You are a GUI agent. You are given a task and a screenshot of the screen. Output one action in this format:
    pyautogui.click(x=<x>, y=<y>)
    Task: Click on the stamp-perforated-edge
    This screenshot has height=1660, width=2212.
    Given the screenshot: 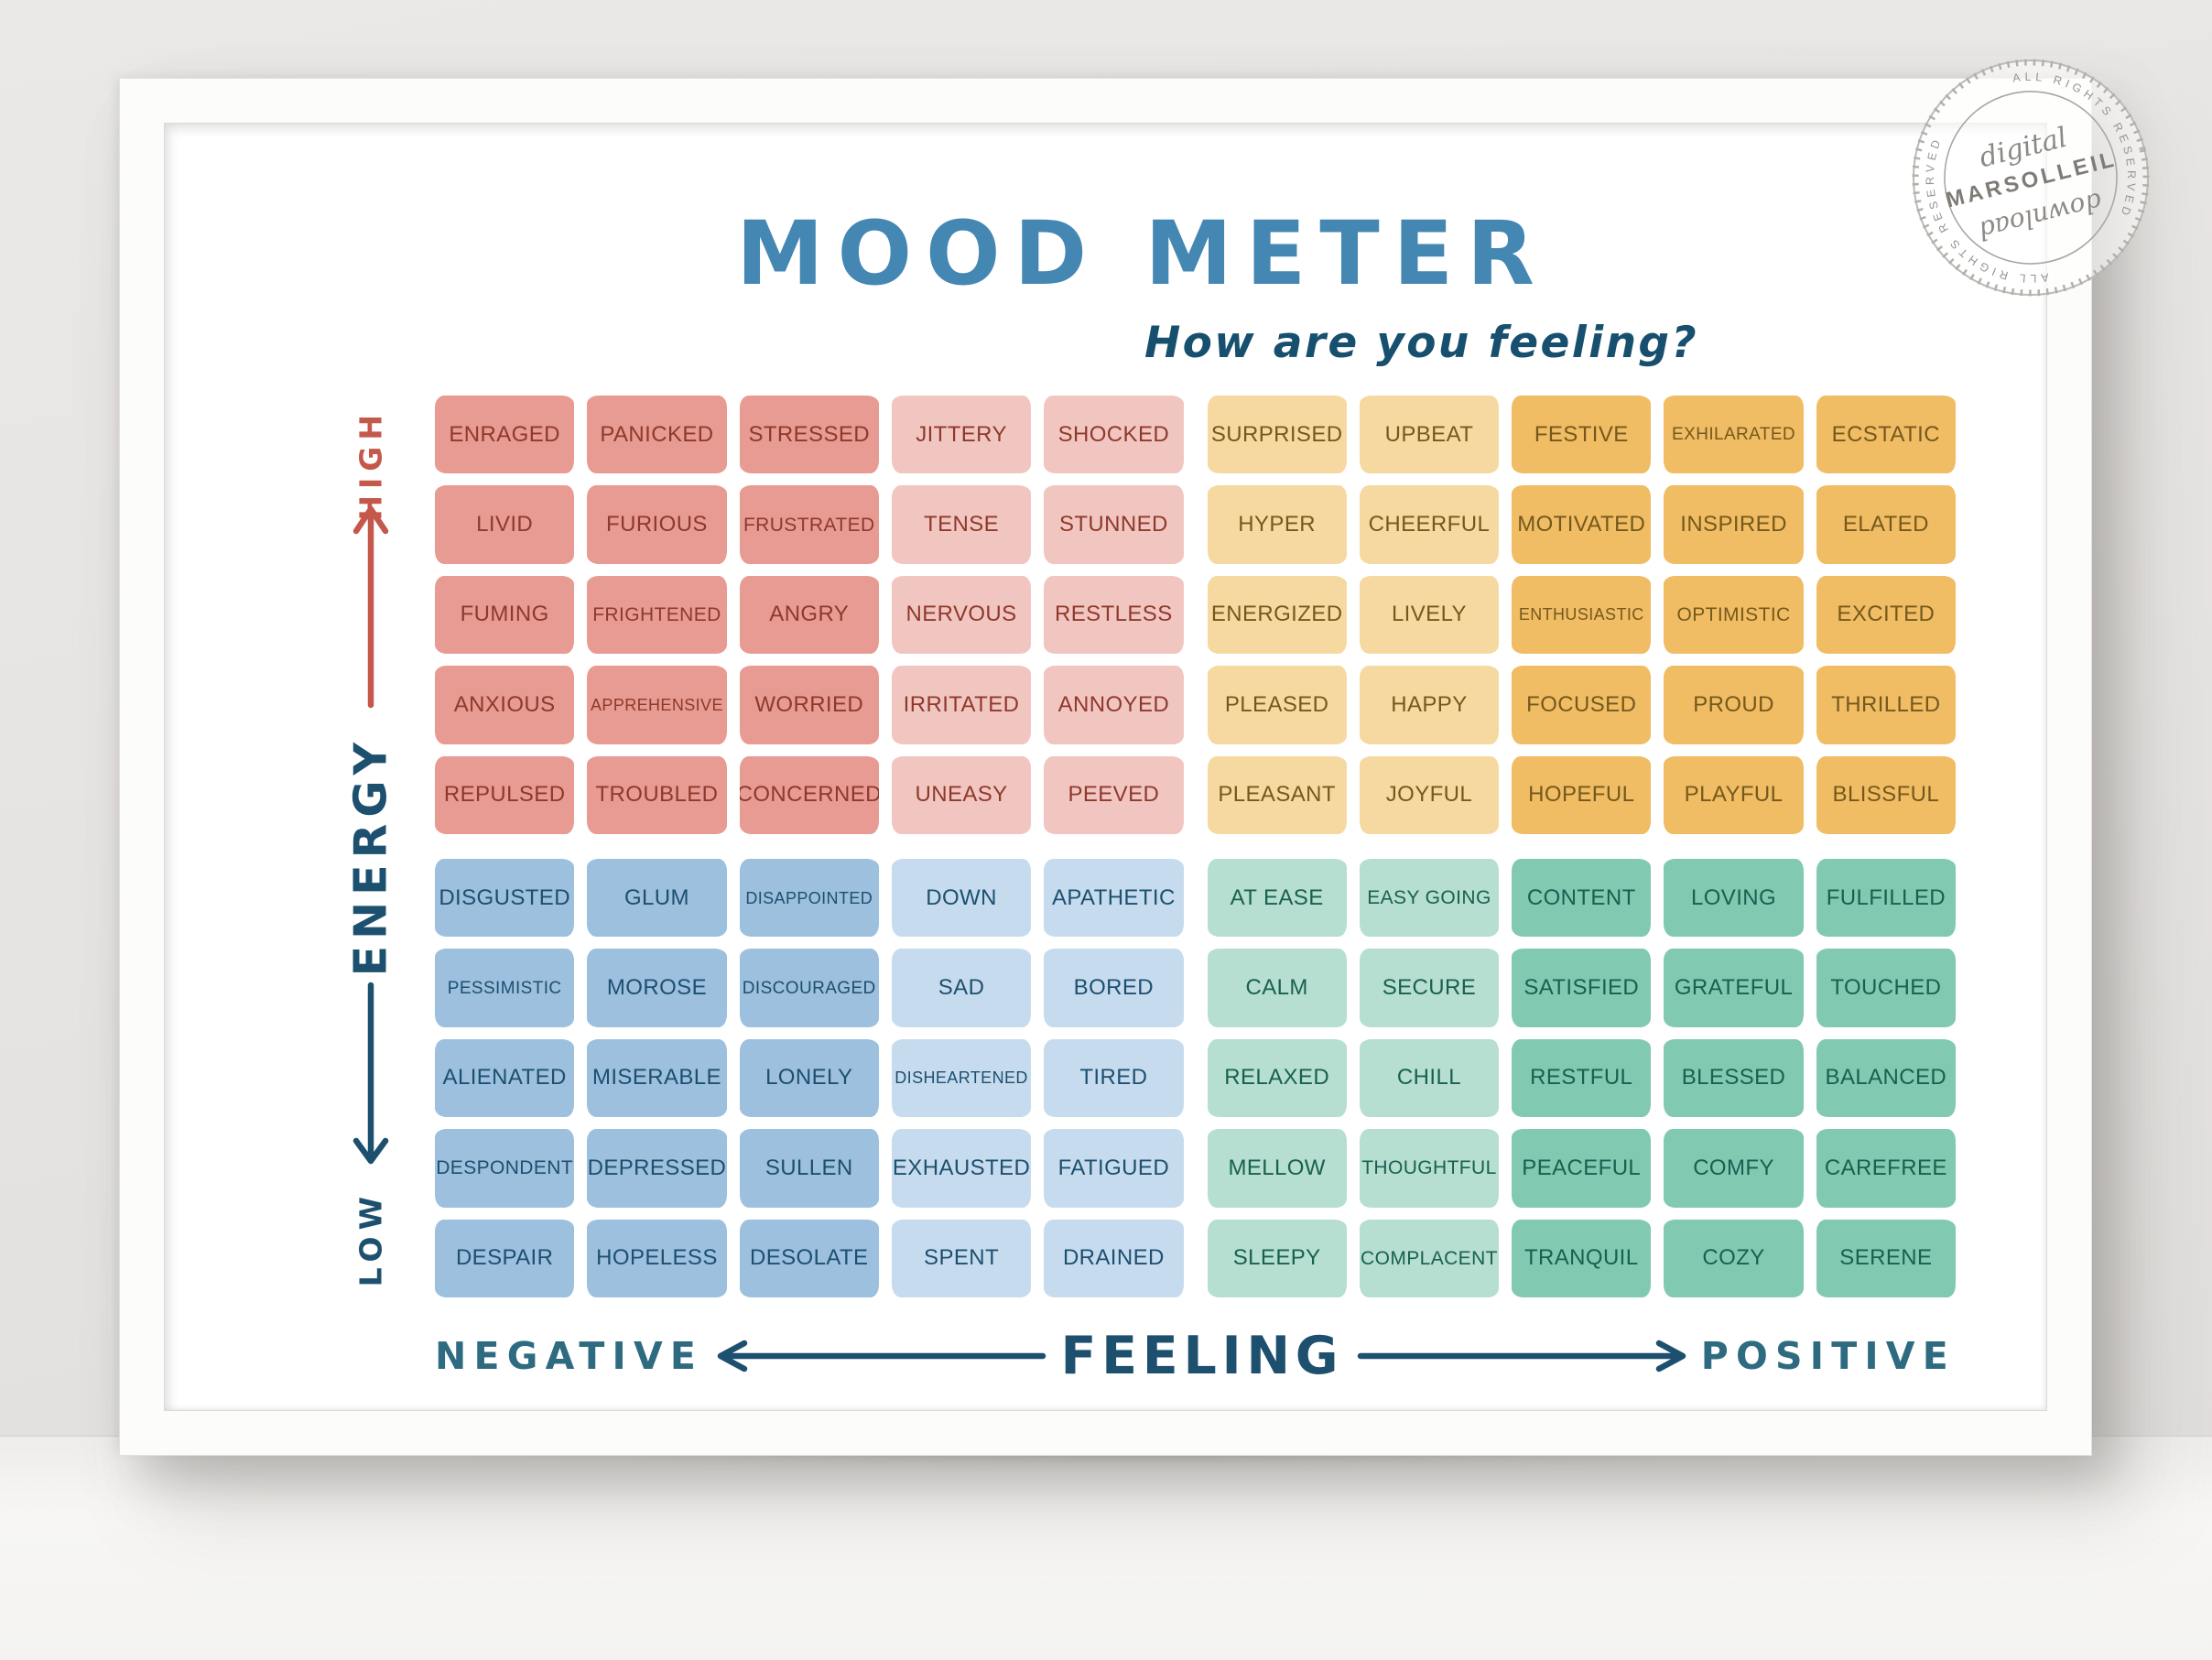 What is the action you would take?
    pyautogui.click(x=2031, y=178)
    